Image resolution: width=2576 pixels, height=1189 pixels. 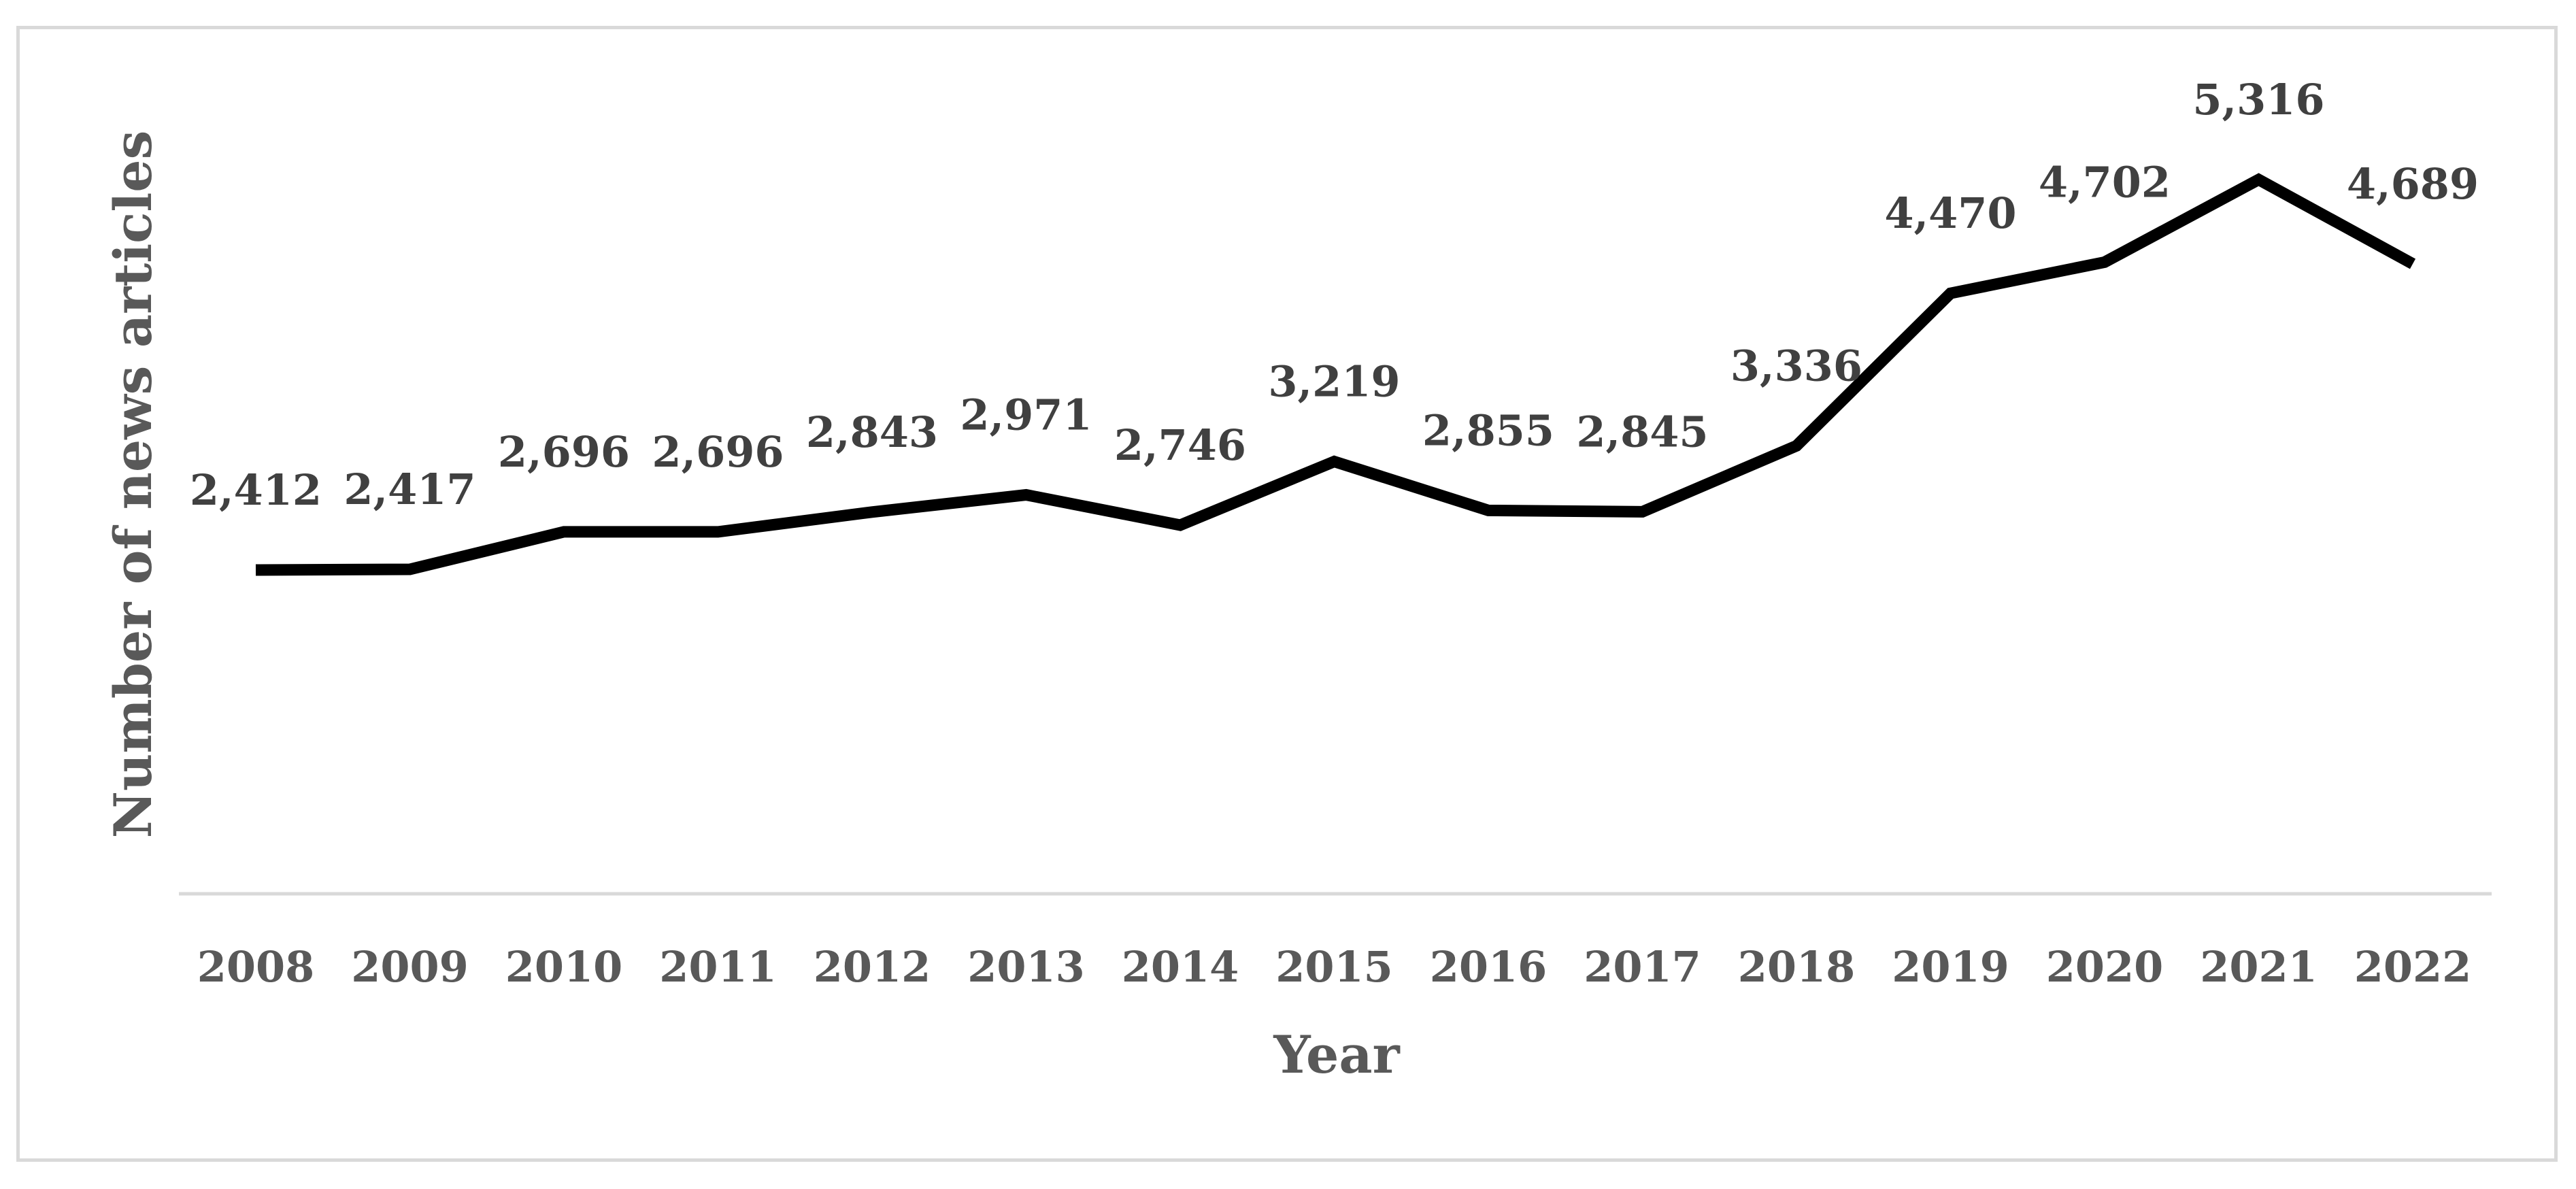 I want to click on data-label-2011: 2,696, so click(x=718, y=452).